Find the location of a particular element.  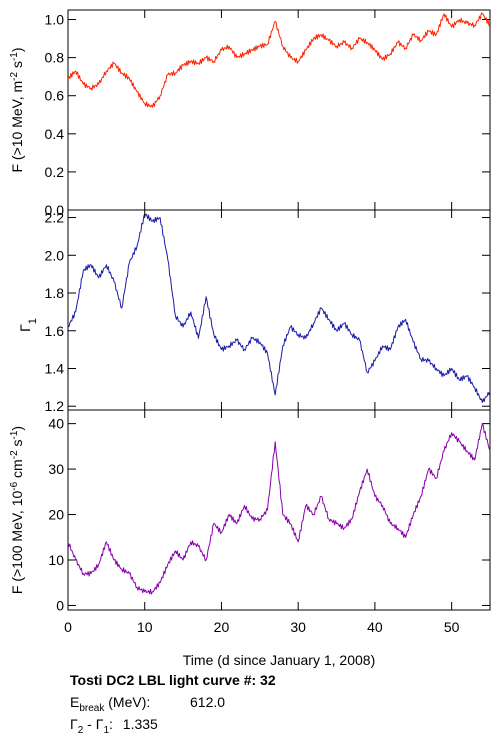

photon-index-ytick-label: 1.4 is located at coordinates (55, 368).